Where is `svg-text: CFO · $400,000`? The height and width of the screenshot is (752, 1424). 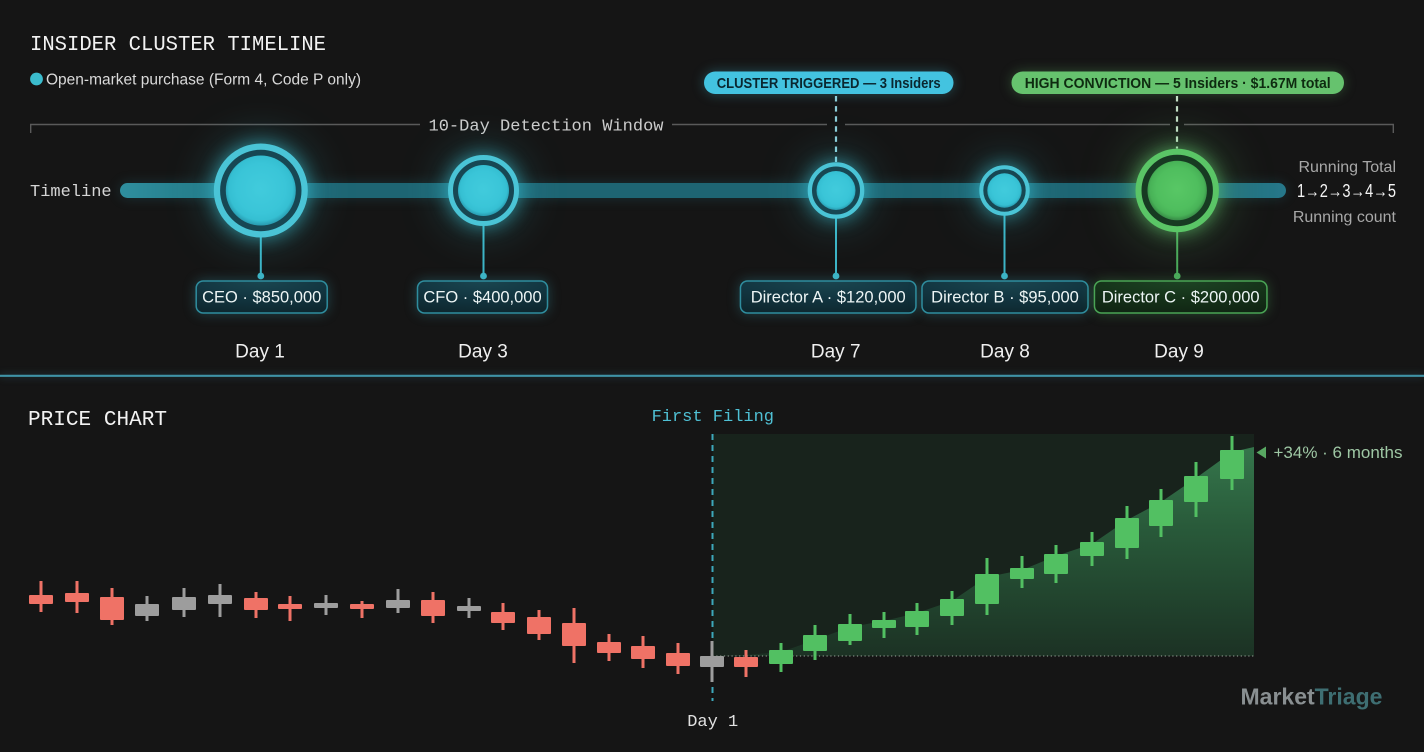 svg-text: CFO · $400,000 is located at coordinates (482, 298).